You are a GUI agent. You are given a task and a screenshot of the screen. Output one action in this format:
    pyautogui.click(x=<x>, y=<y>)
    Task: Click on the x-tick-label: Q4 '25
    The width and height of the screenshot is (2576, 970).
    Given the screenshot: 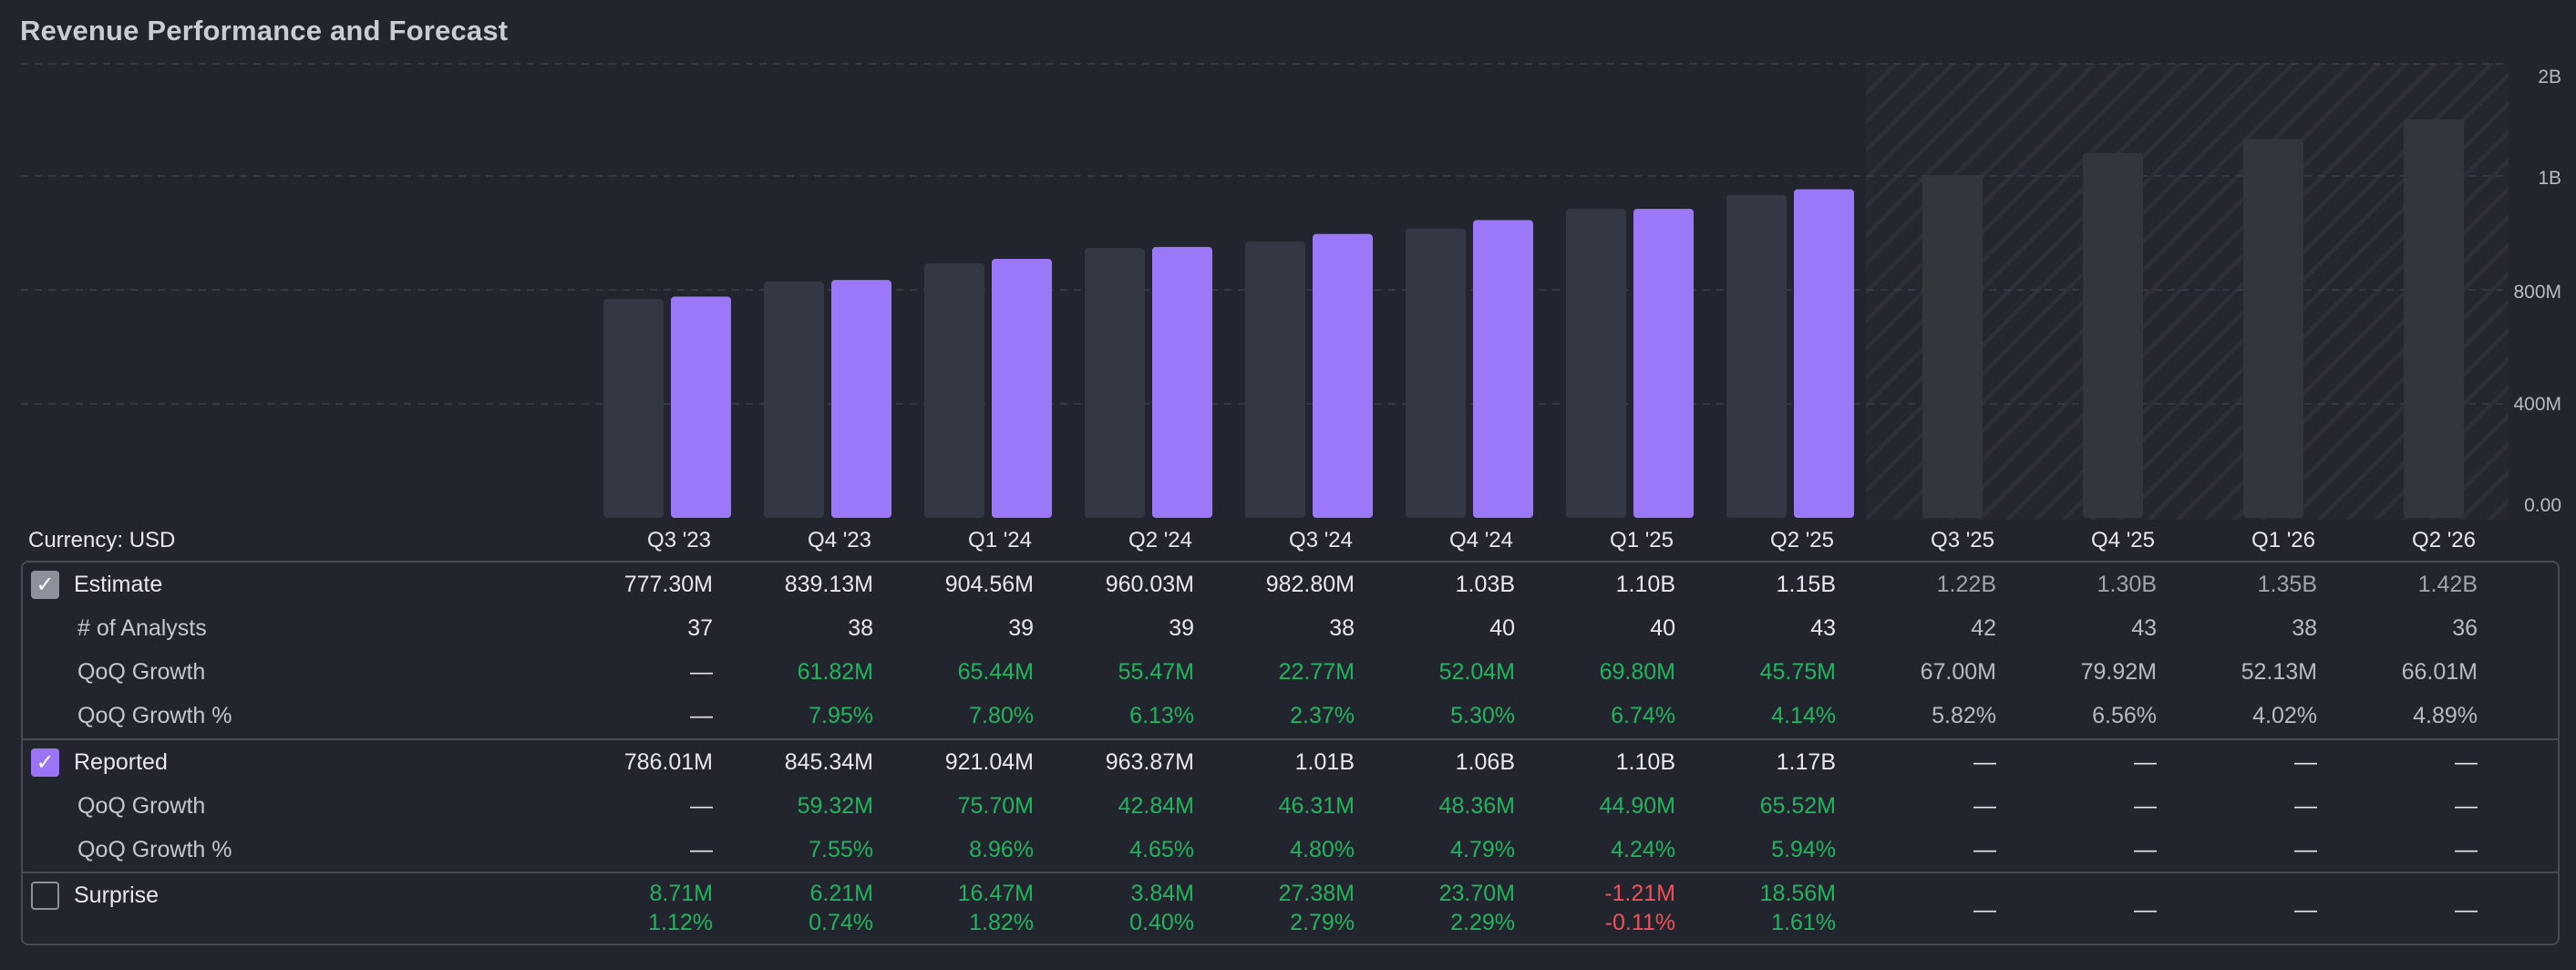 What is the action you would take?
    pyautogui.click(x=2123, y=540)
    